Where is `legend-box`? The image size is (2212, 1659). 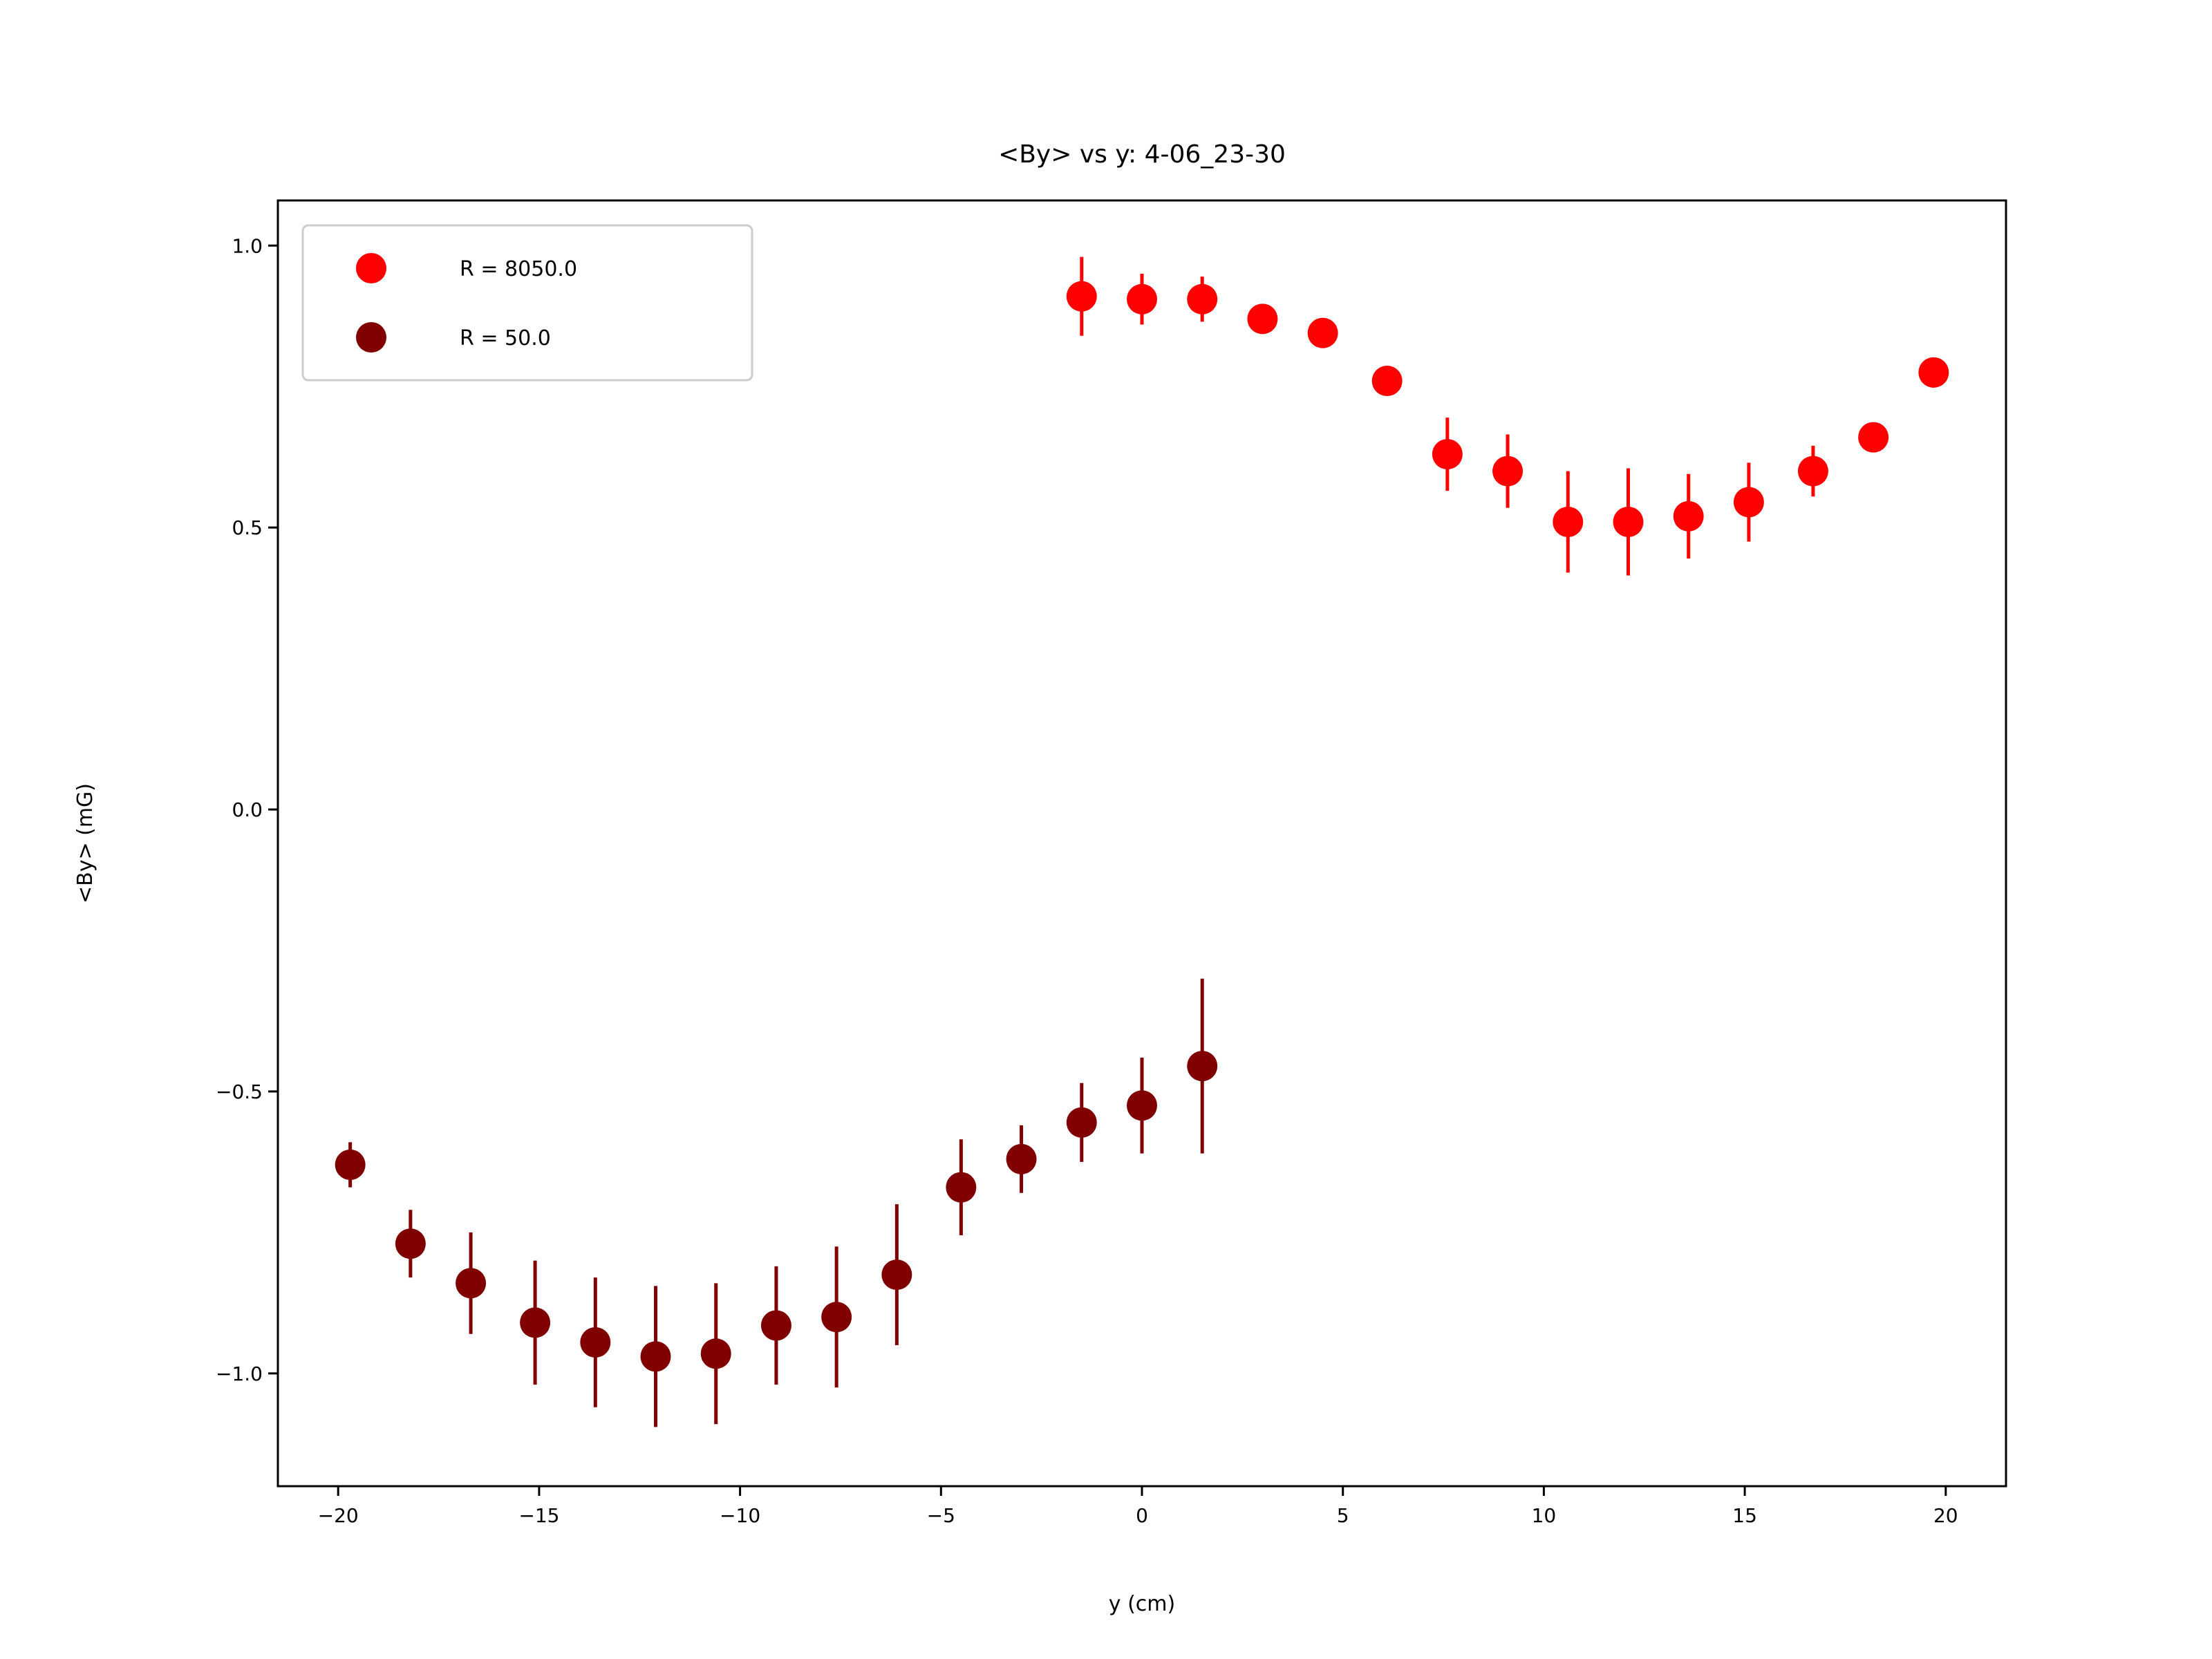 legend-box is located at coordinates (527, 303).